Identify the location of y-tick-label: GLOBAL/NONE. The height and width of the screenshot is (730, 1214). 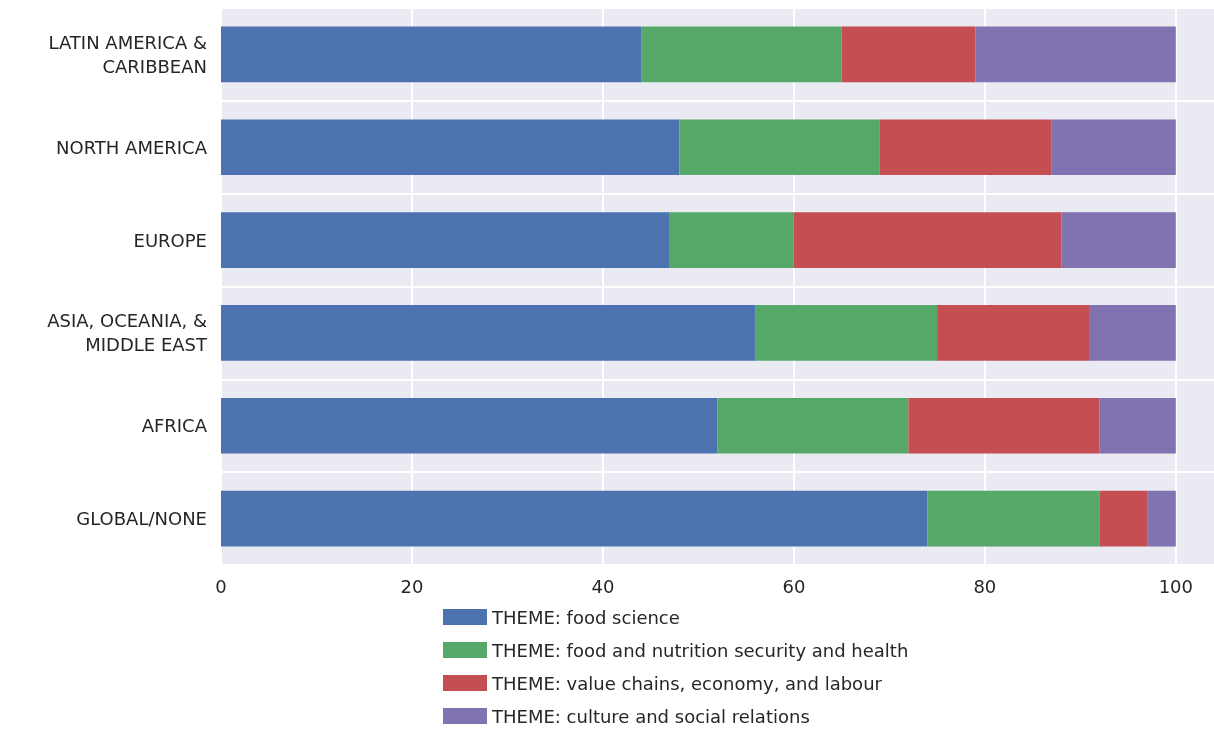
(141, 519).